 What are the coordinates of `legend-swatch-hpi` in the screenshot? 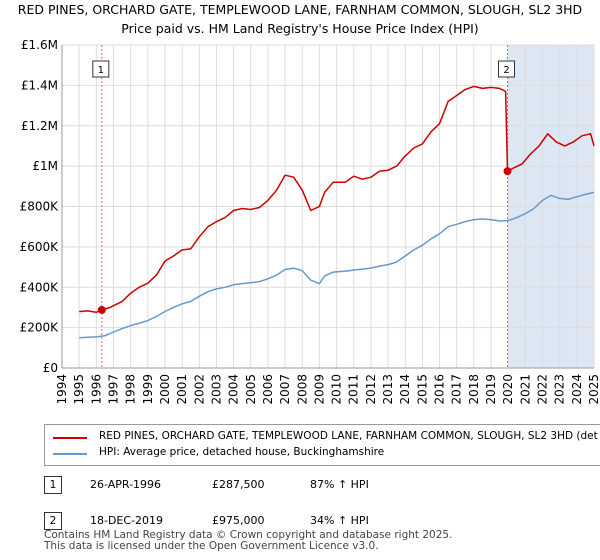 It's located at (70, 454).